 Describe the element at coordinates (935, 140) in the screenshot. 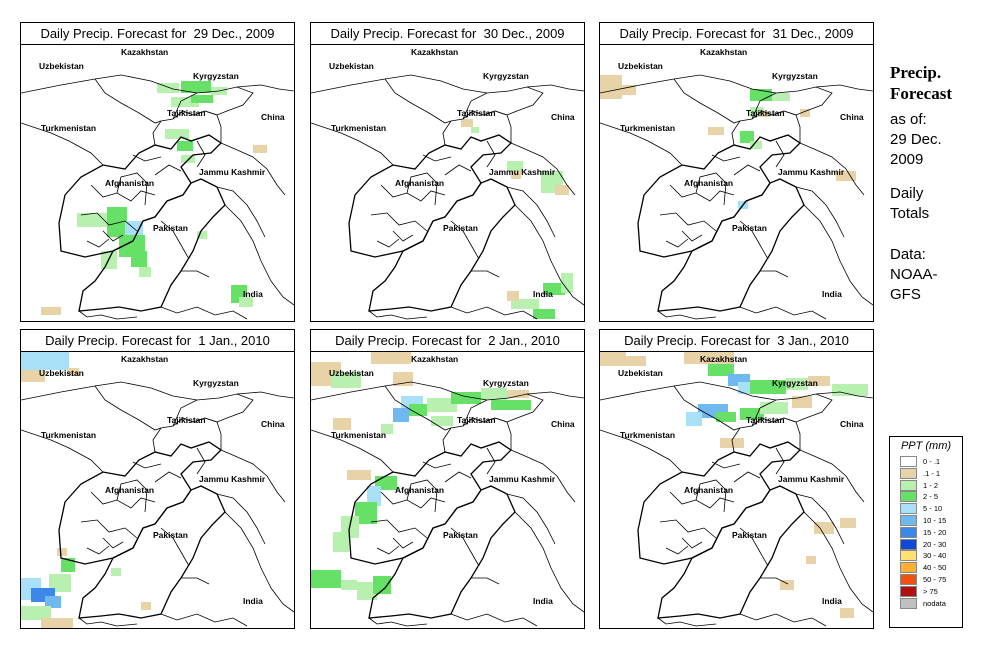

I see `as-of-date: as of: 29 Dec. 2009` at that location.